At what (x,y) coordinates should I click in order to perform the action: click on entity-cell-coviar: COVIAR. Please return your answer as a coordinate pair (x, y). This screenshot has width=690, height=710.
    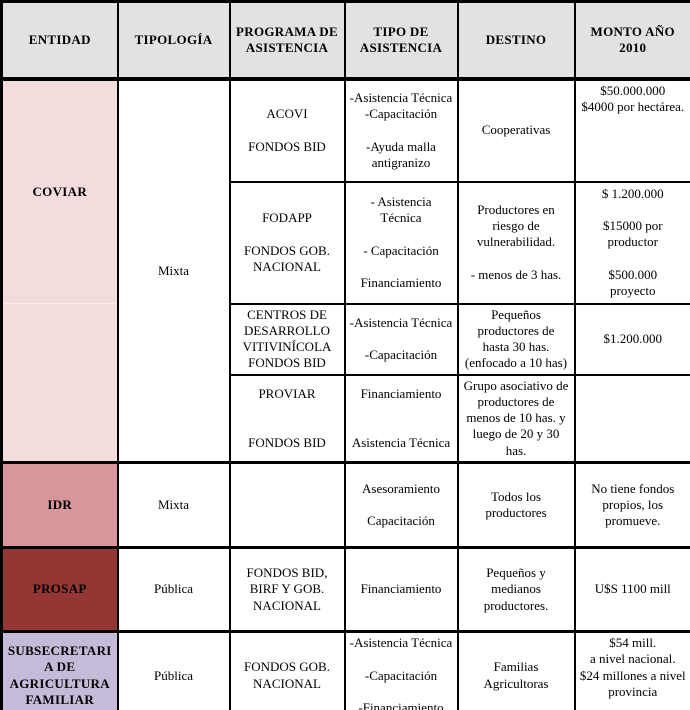
    Looking at the image, I should click on (59, 190).